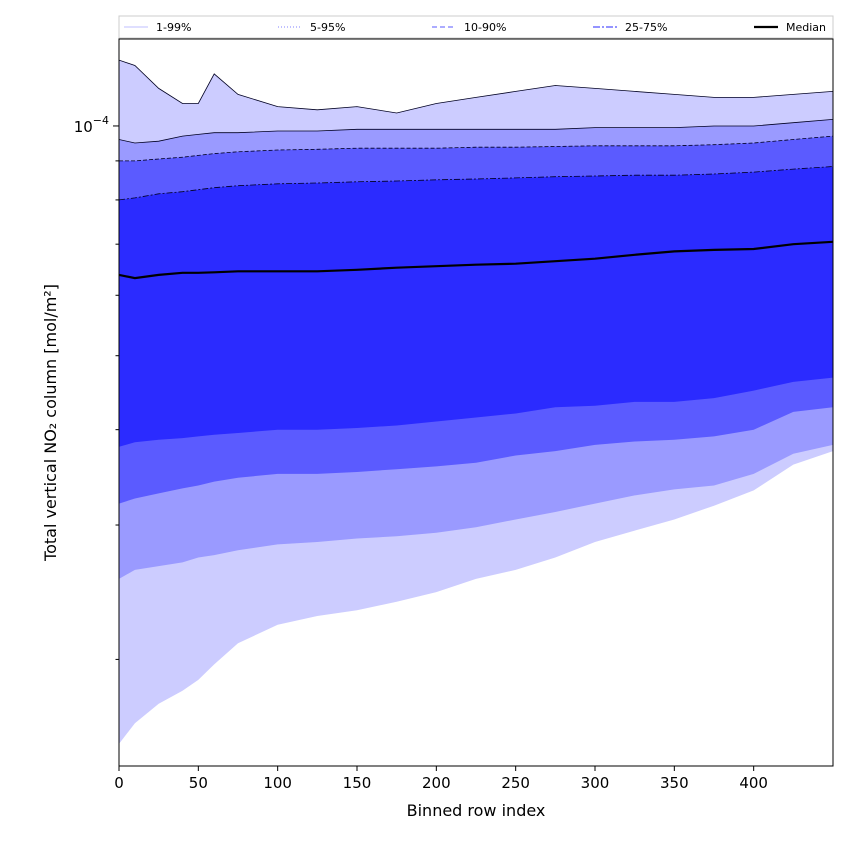 Image resolution: width=850 pixels, height=854 pixels. What do you see at coordinates (646, 27) in the screenshot?
I see `legend-label: 25-75%` at bounding box center [646, 27].